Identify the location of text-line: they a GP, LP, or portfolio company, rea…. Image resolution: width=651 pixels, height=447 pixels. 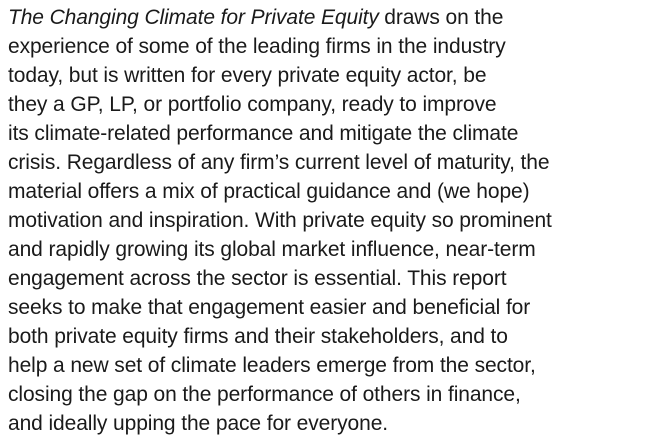
(252, 104).